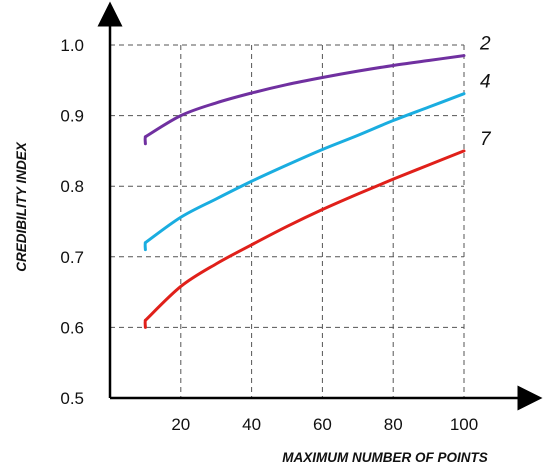  Describe the element at coordinates (180, 424) in the screenshot. I see `x-tick-label: 20` at that location.